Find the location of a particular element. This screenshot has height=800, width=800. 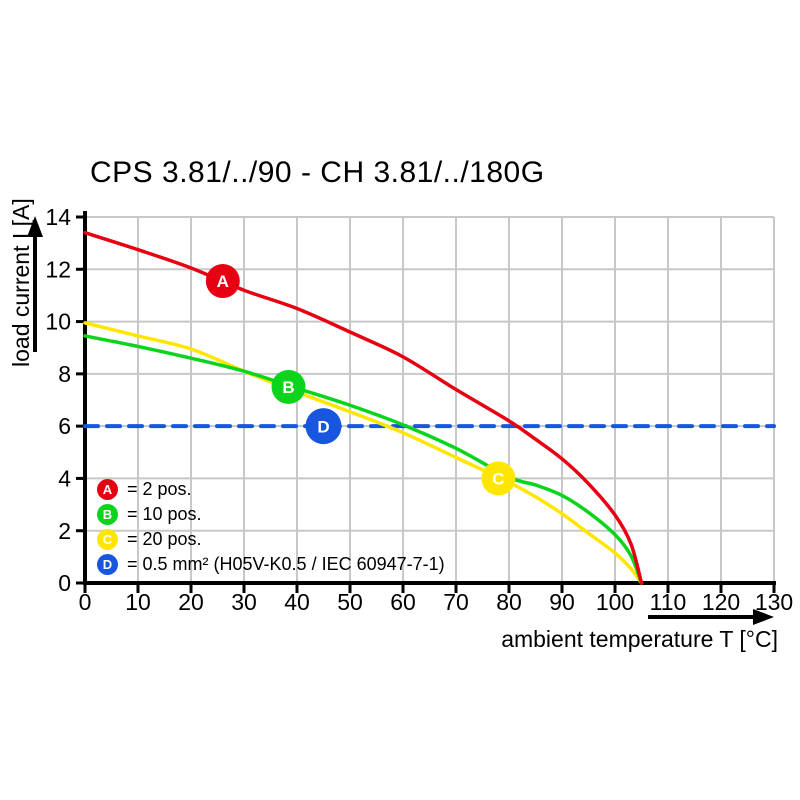

legend-marker-c-icon: C is located at coordinates (107, 539).